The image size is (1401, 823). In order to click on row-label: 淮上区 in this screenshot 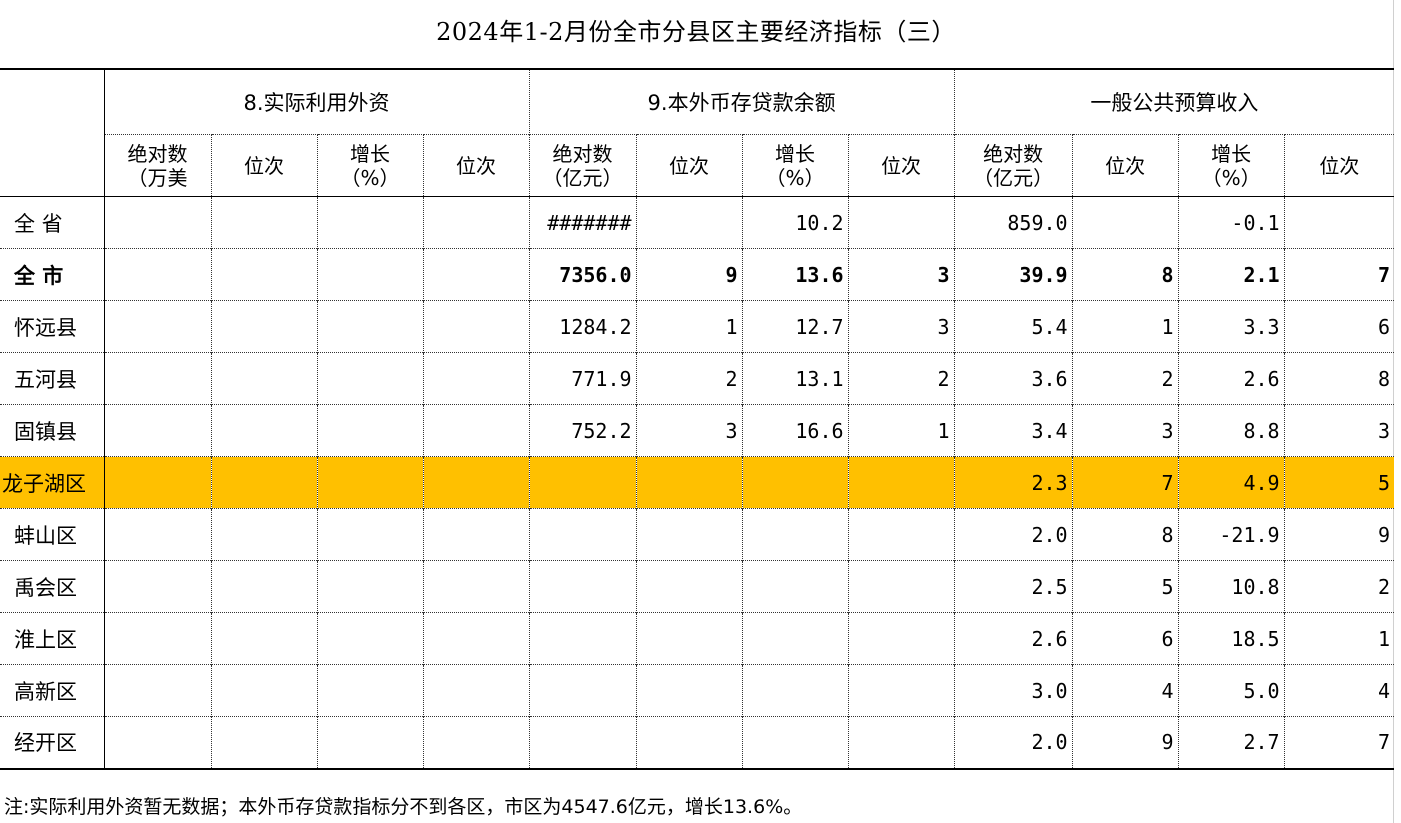, I will do `click(52, 638)`.